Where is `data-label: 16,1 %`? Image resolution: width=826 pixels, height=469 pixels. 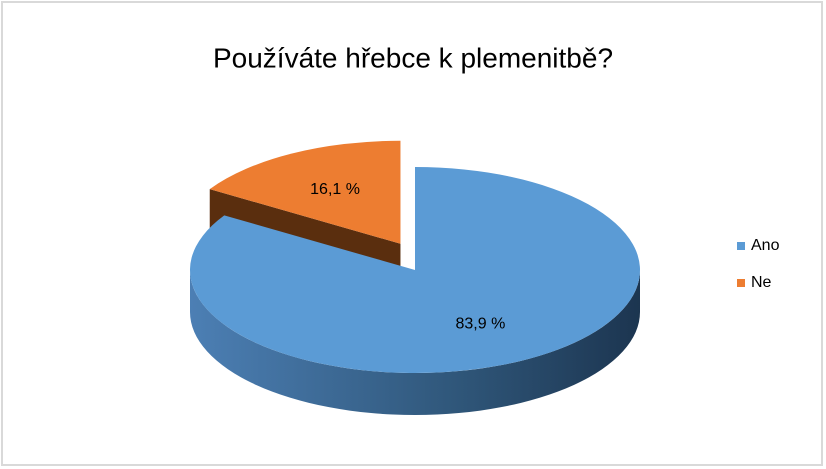 data-label: 16,1 % is located at coordinates (335, 189).